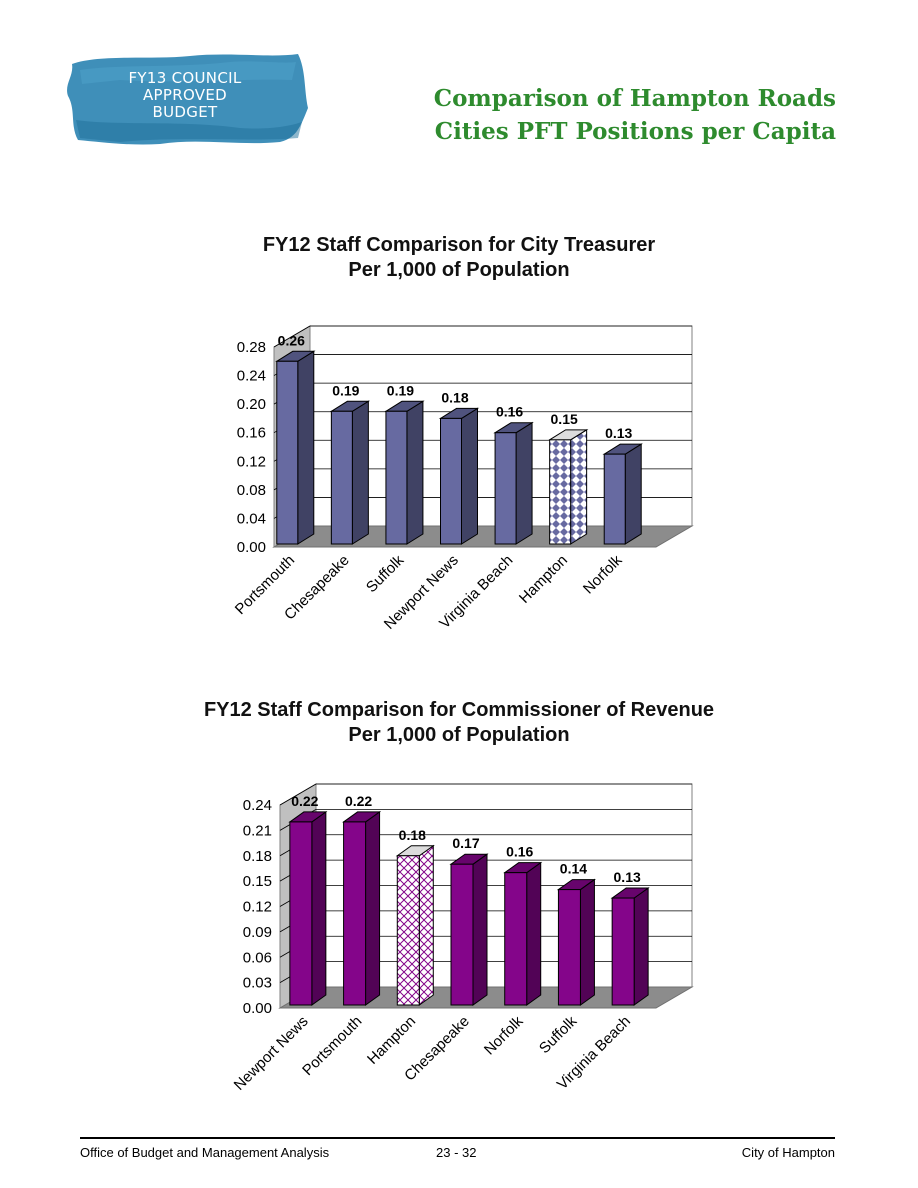 The height and width of the screenshot is (1188, 918). What do you see at coordinates (251, 490) in the screenshot?
I see `y-tick-label: 0.08` at bounding box center [251, 490].